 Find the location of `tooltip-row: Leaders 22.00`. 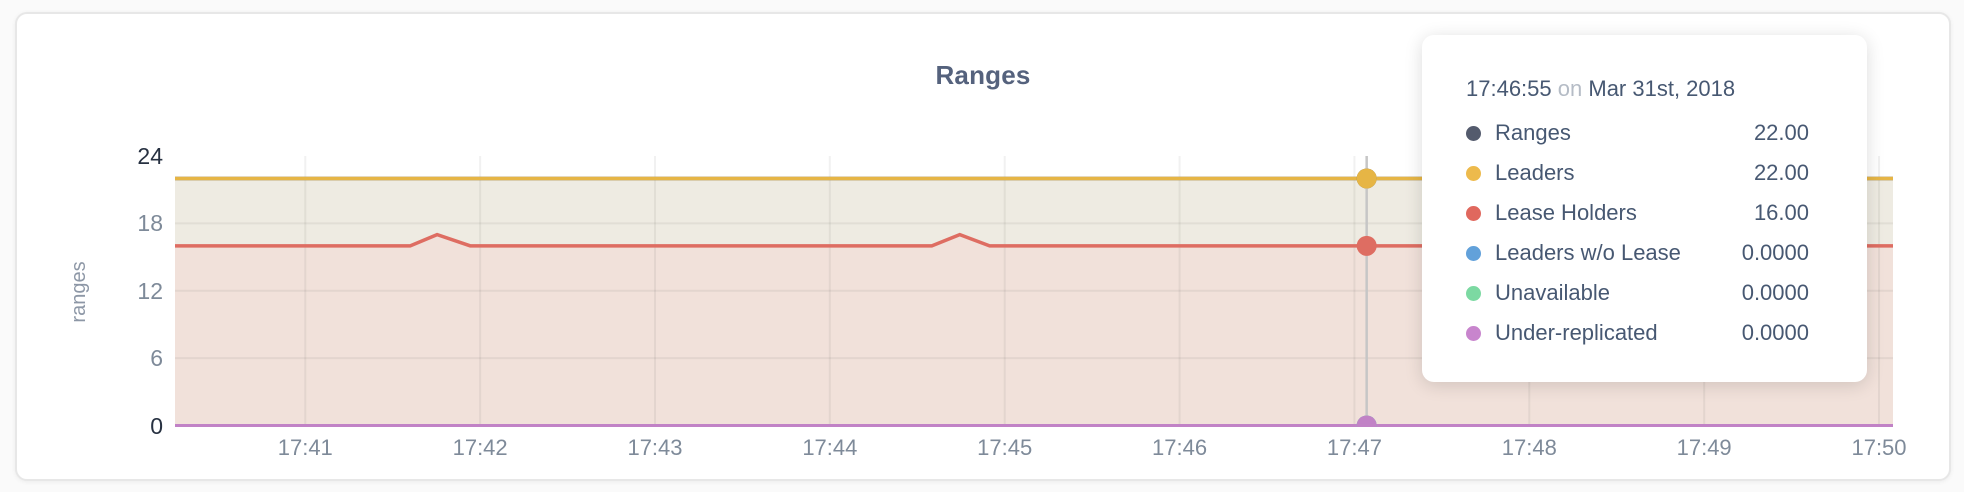

tooltip-row: Leaders 22.00 is located at coordinates (1637, 173).